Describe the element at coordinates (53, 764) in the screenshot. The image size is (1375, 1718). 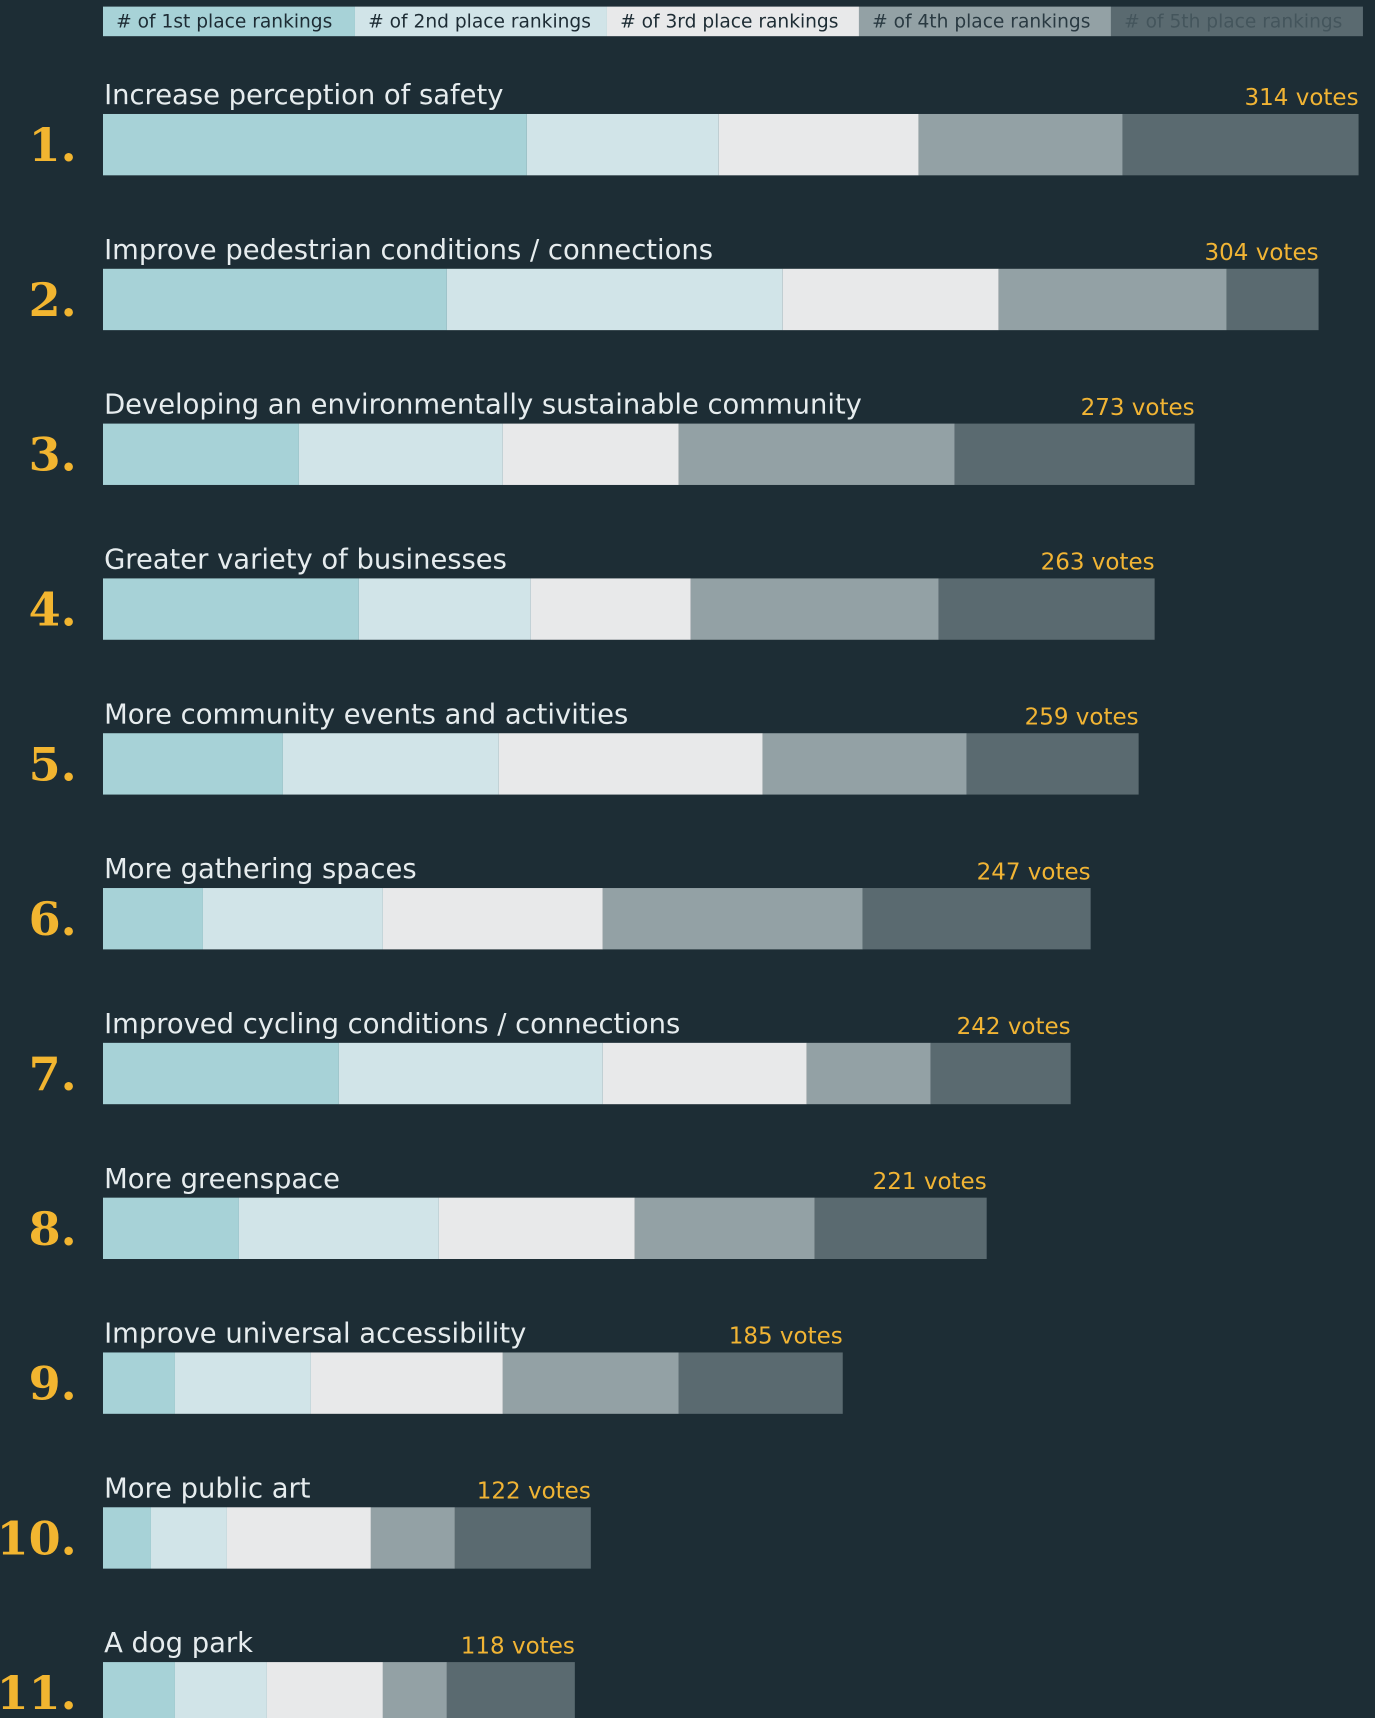
I see `rank-label: 5.` at that location.